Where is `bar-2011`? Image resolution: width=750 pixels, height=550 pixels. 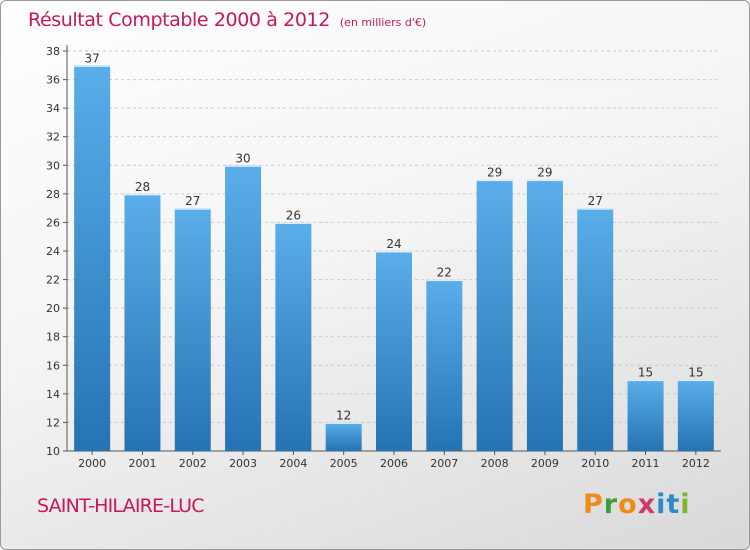 bar-2011 is located at coordinates (645, 415).